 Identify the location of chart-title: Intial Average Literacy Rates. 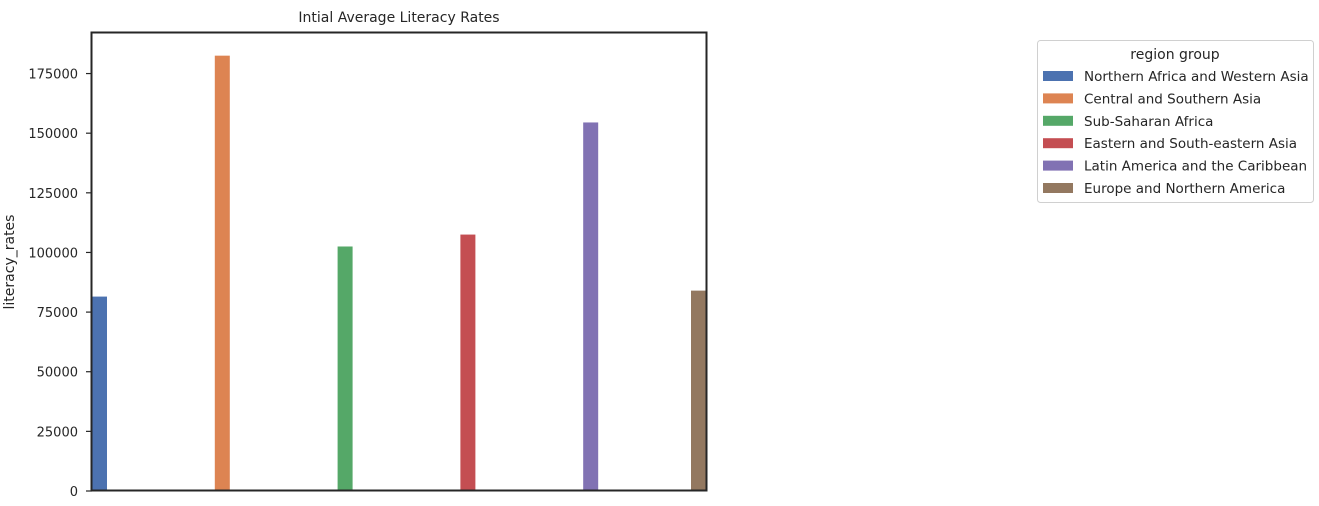
(398, 18).